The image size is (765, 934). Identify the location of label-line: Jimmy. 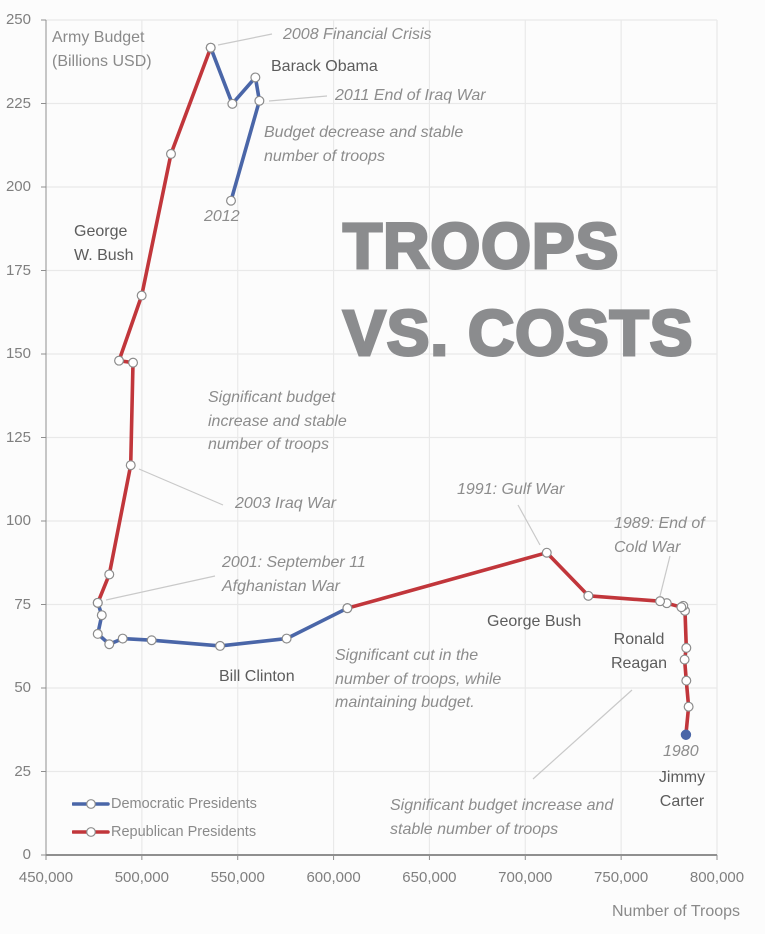
(682, 777).